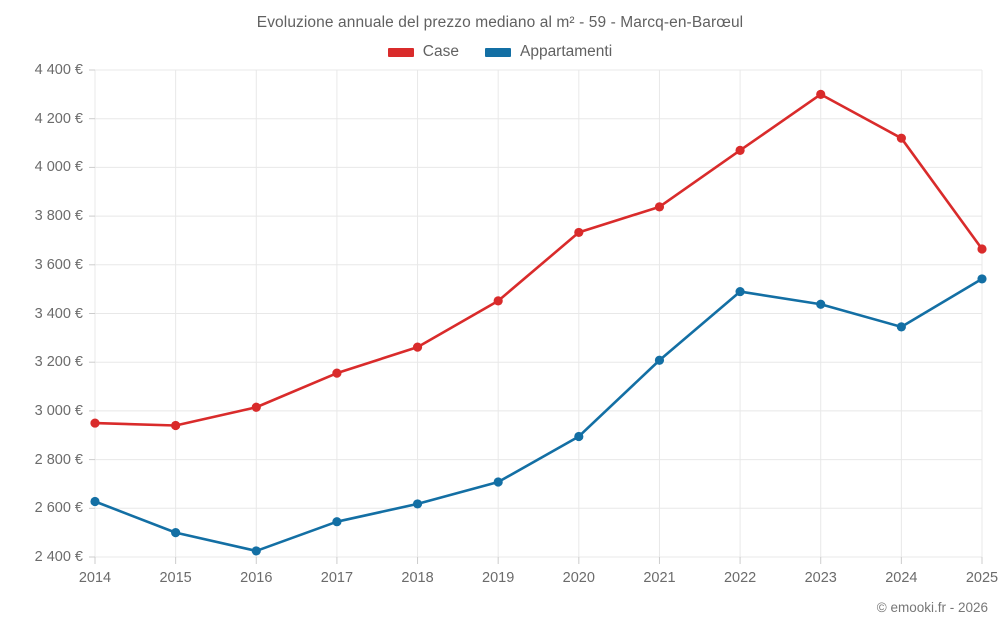 The width and height of the screenshot is (1000, 625). I want to click on legend-swatch-appartamenti, so click(497, 52).